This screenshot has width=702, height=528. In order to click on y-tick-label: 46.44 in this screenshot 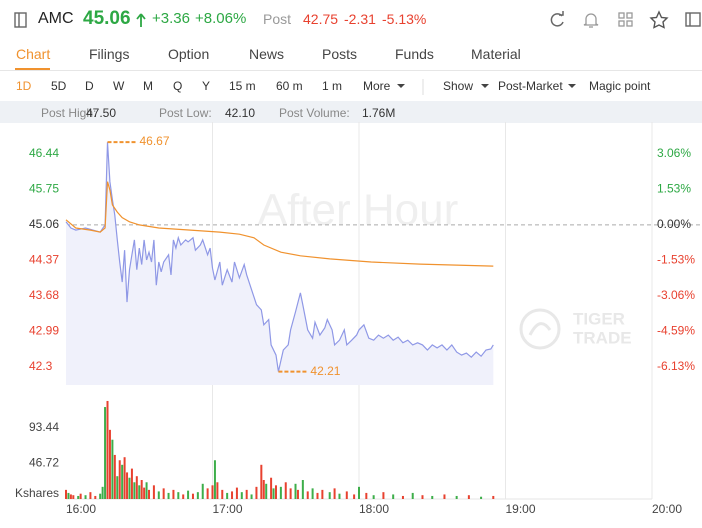, I will do `click(44, 153)`.